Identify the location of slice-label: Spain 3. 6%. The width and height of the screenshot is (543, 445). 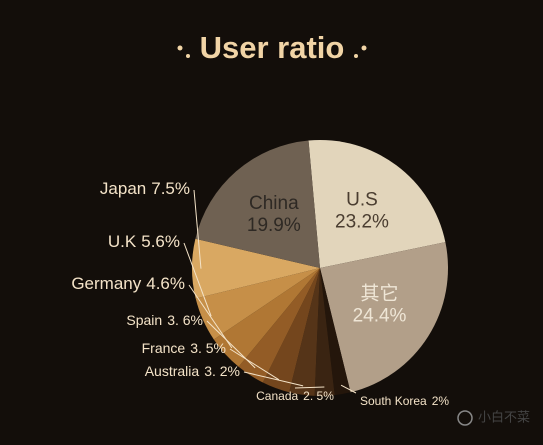
(164, 320).